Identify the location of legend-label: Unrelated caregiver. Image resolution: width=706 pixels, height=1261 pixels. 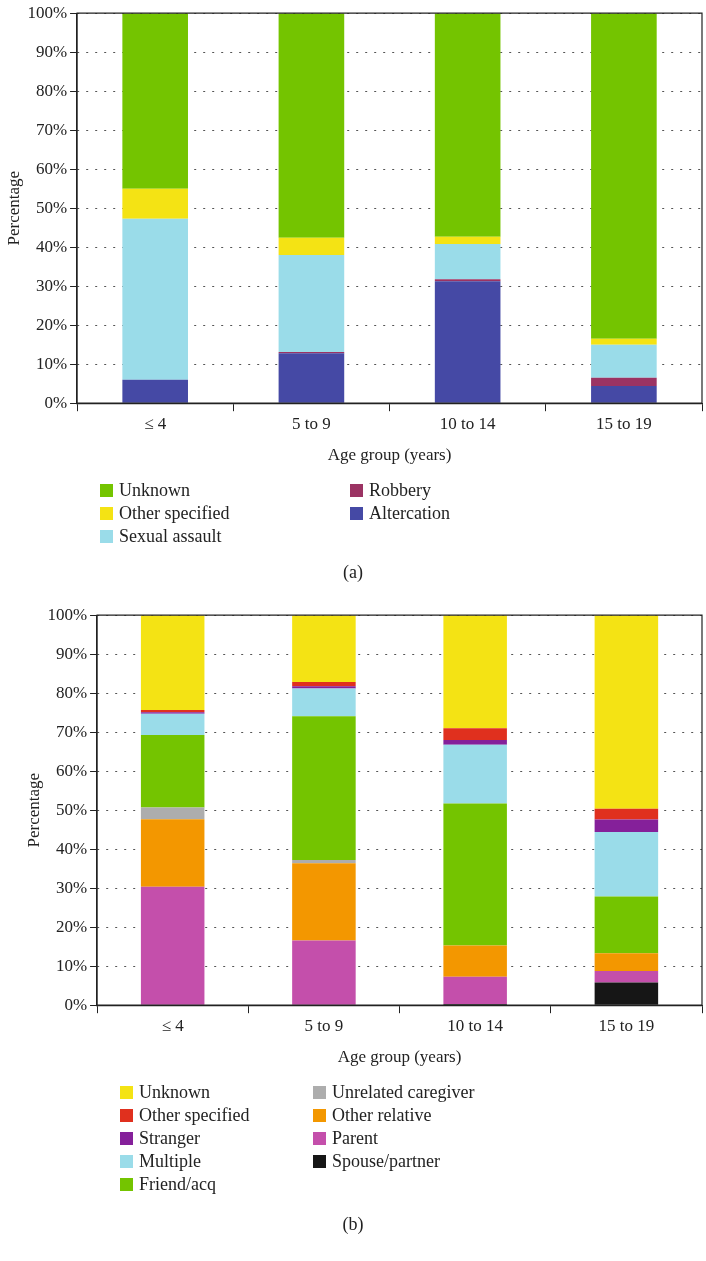
(403, 1092).